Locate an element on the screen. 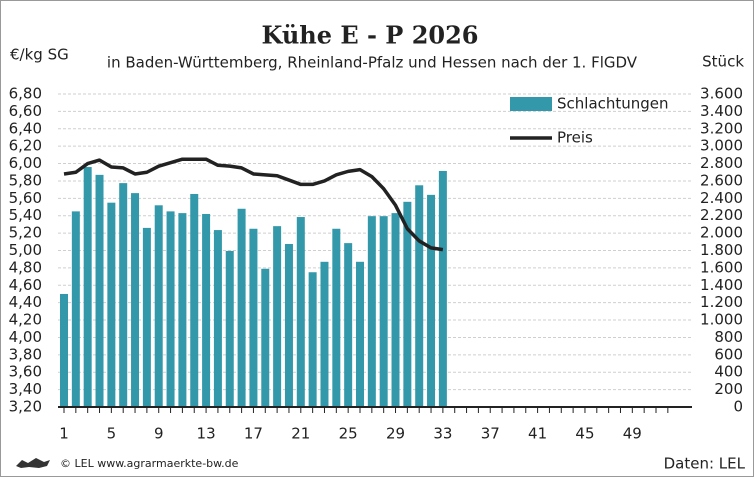 The image size is (754, 477). y2-tick-label: 400 is located at coordinates (728, 372).